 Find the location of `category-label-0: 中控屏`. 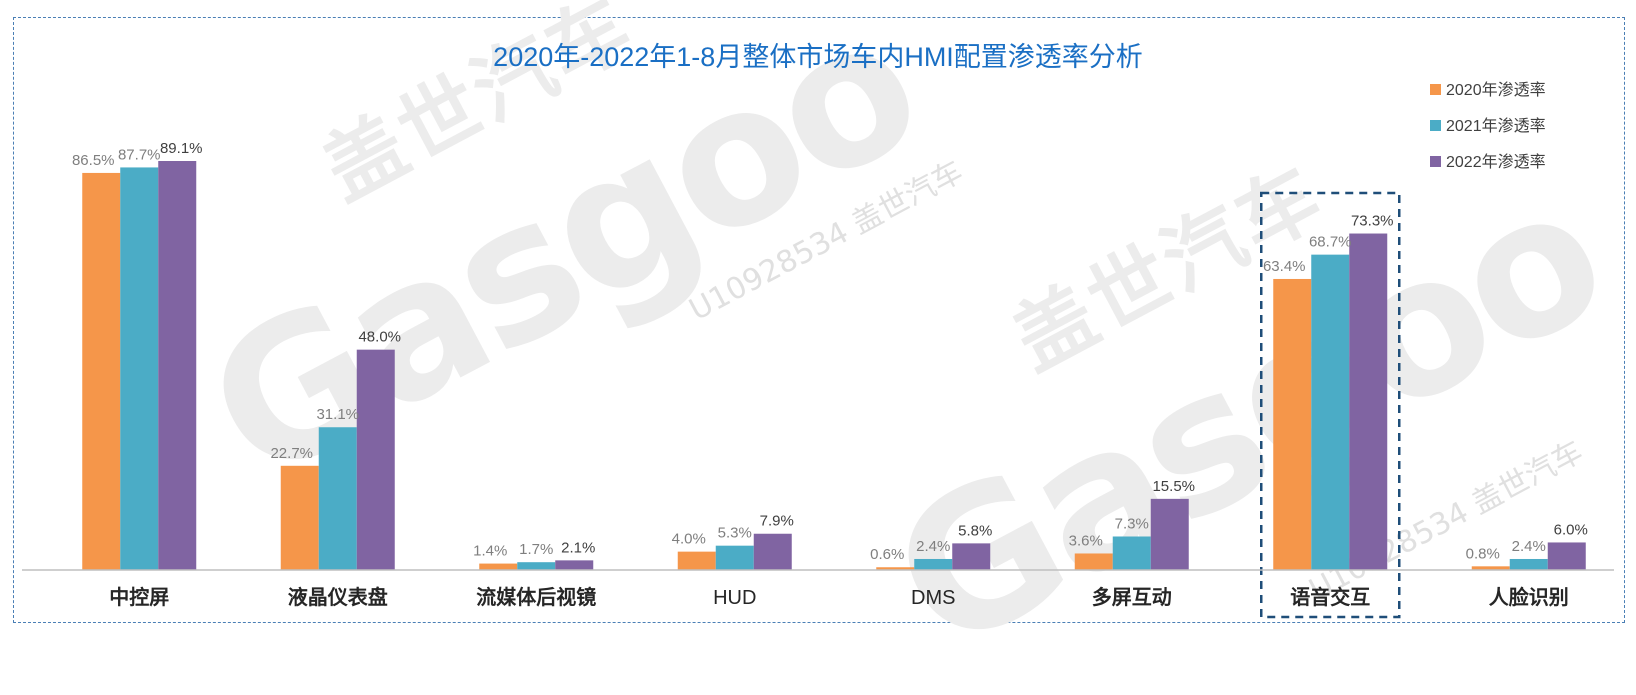

category-label-0: 中控屏 is located at coordinates (139, 597).